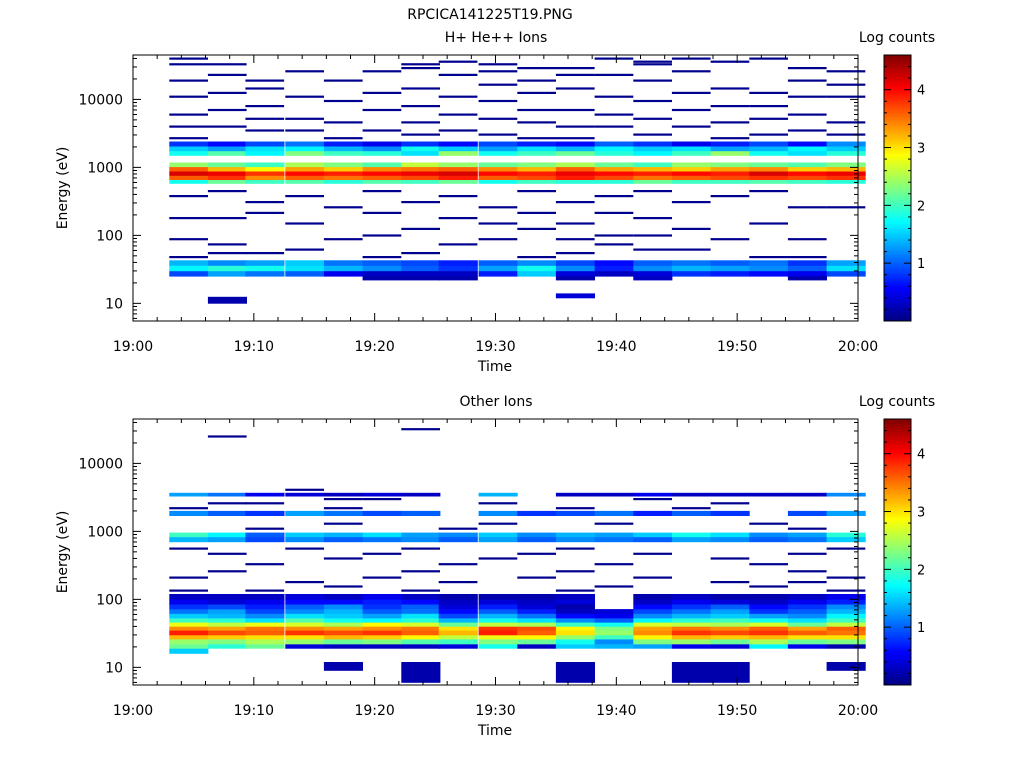  What do you see at coordinates (616, 711) in the screenshot?
I see `x-tick-label: 19:40` at bounding box center [616, 711].